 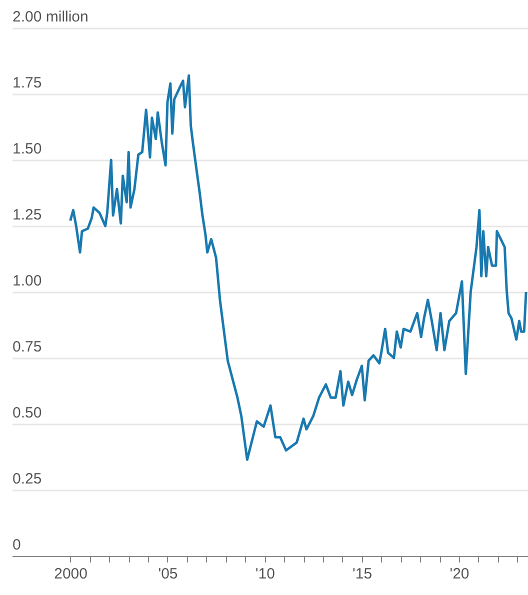 What do you see at coordinates (27, 347) in the screenshot?
I see `y-tick-label: 0.75` at bounding box center [27, 347].